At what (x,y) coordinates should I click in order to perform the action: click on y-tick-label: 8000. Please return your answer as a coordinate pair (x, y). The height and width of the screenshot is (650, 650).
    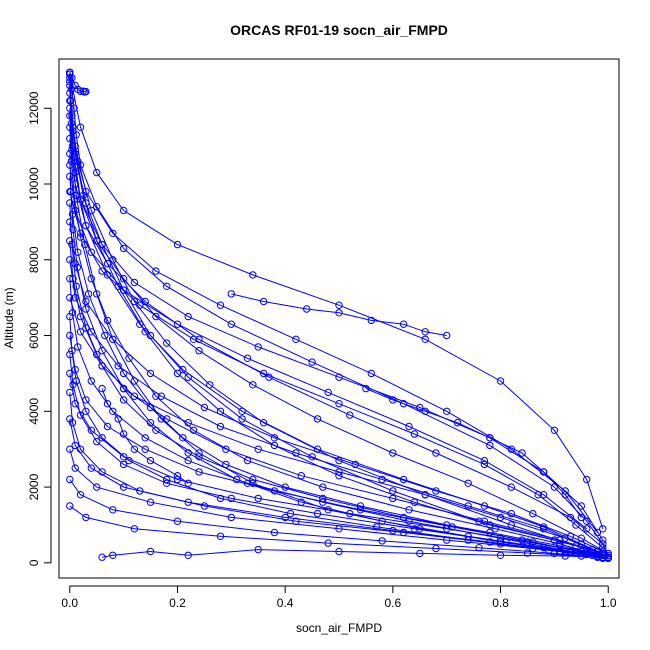
    Looking at the image, I should click on (34, 259).